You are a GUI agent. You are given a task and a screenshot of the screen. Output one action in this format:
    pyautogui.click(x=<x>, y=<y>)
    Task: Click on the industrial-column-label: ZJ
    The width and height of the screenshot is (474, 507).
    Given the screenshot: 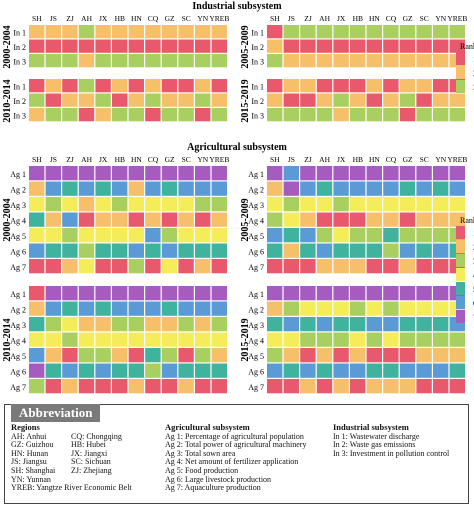 What is the action you would take?
    pyautogui.click(x=308, y=18)
    